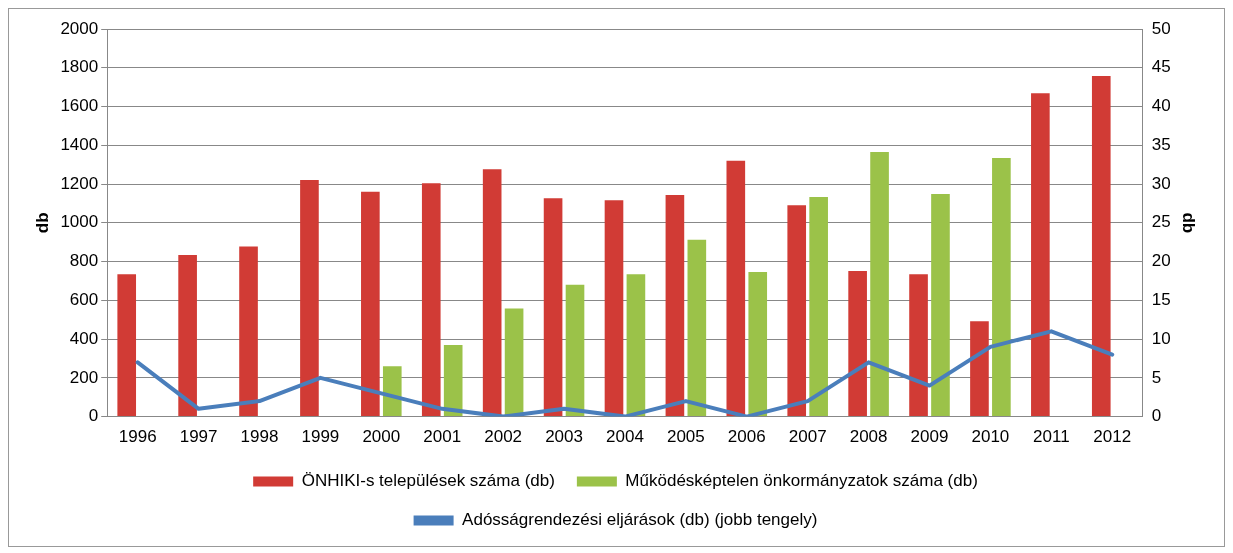  What do you see at coordinates (807, 437) in the screenshot?
I see `x-tick-label: 2007` at bounding box center [807, 437].